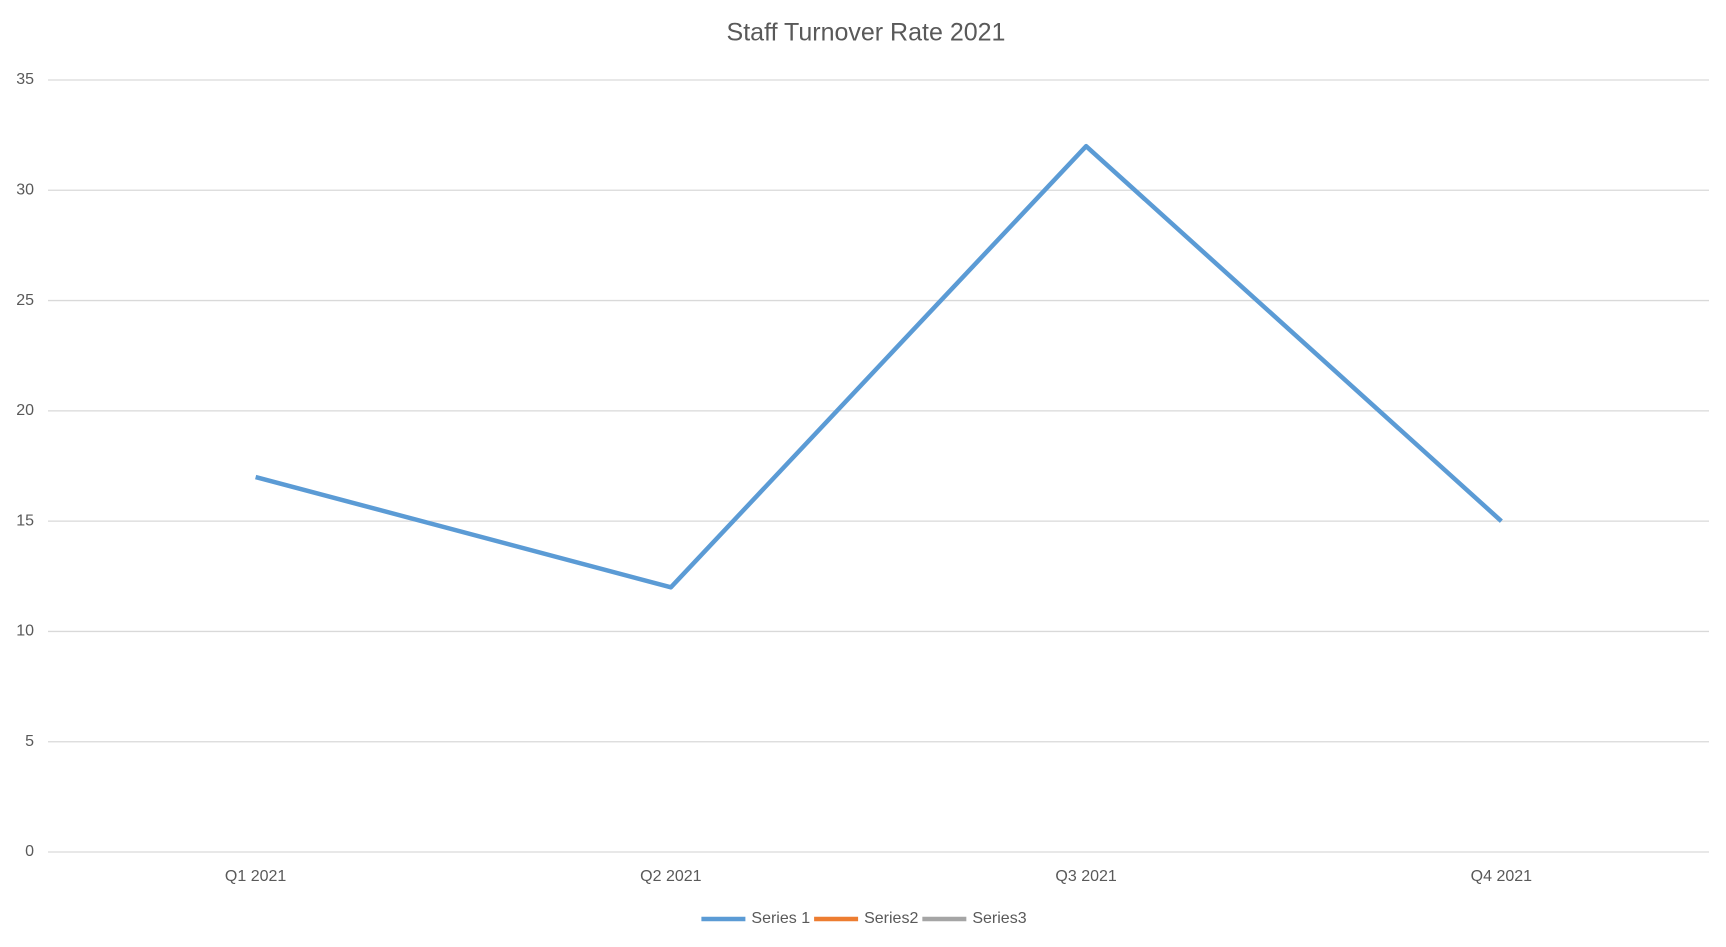 Image resolution: width=1726 pixels, height=947 pixels. What do you see at coordinates (780, 918) in the screenshot?
I see `legend-label: Series 1` at bounding box center [780, 918].